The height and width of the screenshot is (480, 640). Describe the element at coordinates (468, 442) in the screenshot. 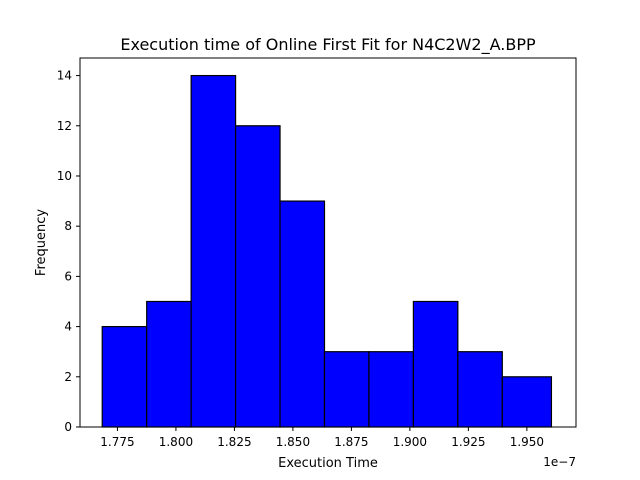

I see `x-tick-label-7: 1.925` at that location.